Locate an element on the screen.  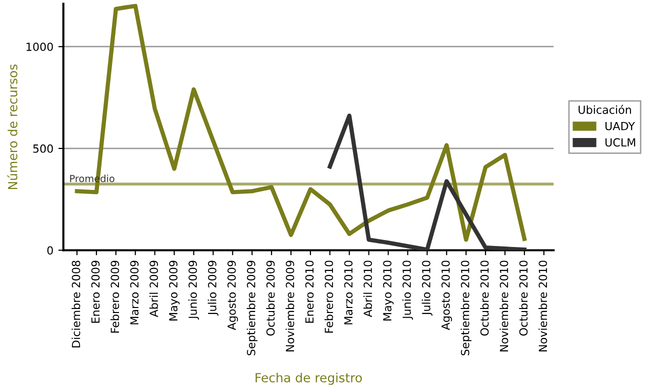
x-tick-label: Noviembre 2009 is located at coordinates (290, 306).